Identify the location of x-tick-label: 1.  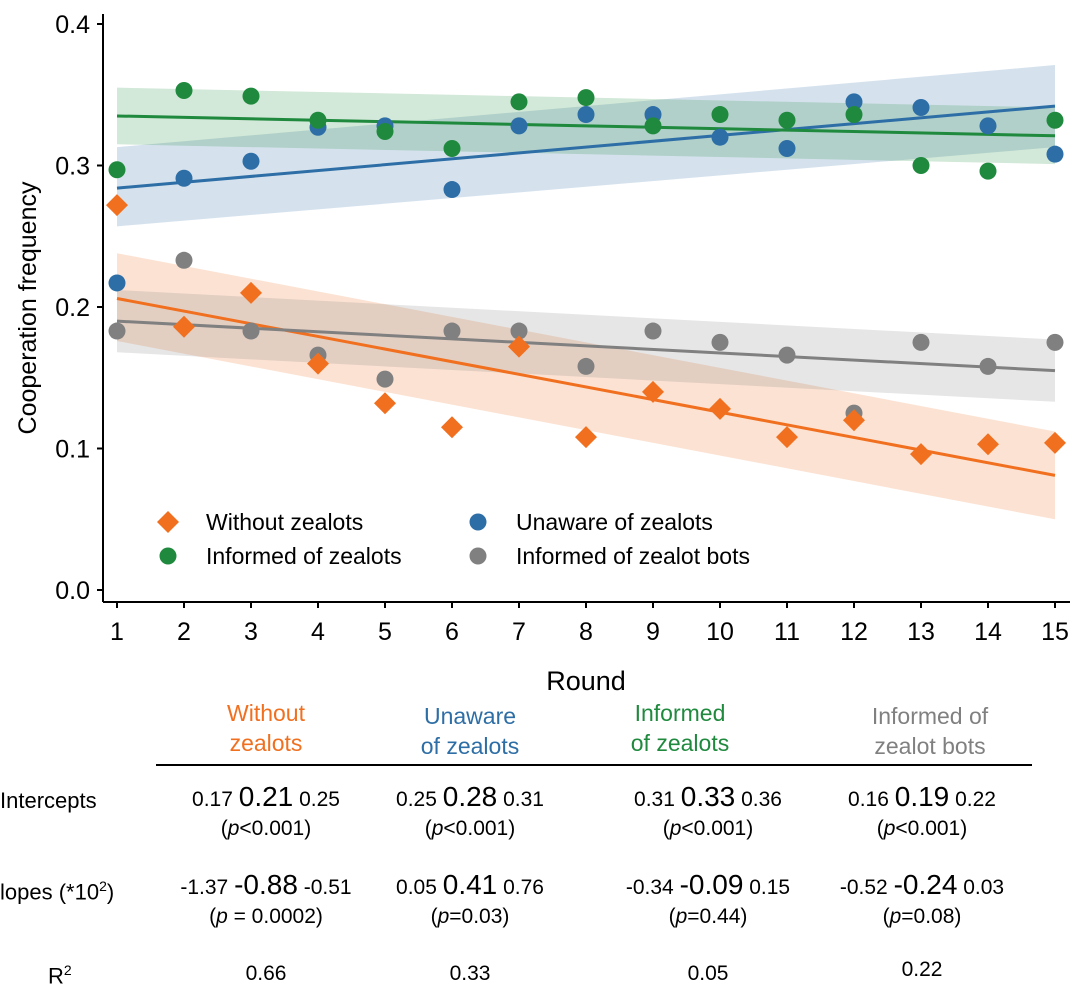
(117, 632).